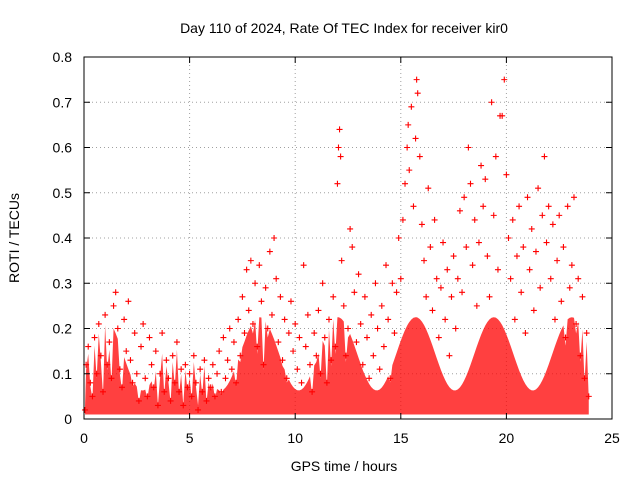 The width and height of the screenshot is (640, 480). I want to click on y-tick-label: 0, so click(68, 419).